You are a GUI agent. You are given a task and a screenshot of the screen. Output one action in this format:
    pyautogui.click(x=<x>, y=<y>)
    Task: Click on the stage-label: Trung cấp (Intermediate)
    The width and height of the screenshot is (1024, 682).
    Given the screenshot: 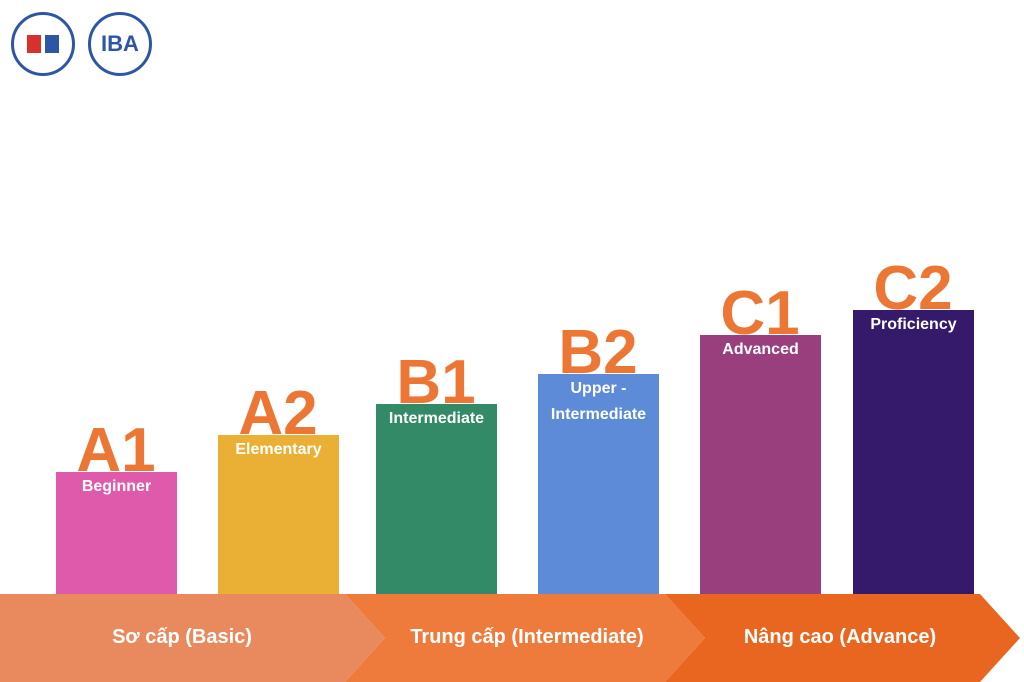 What is the action you would take?
    pyautogui.click(x=527, y=637)
    